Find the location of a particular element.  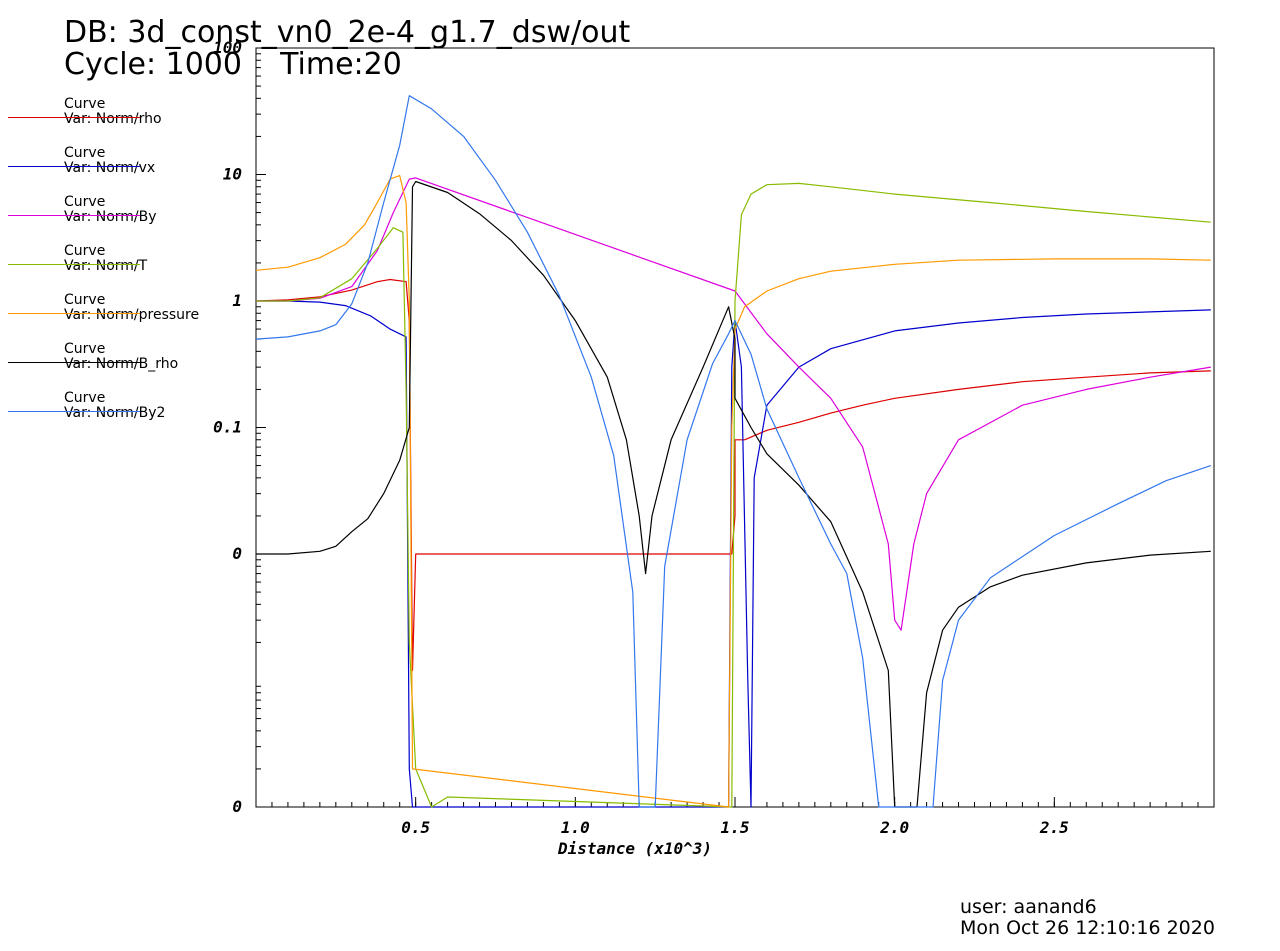

date-label: Mon Oct 26 12:10:16 2020 is located at coordinates (1087, 928).